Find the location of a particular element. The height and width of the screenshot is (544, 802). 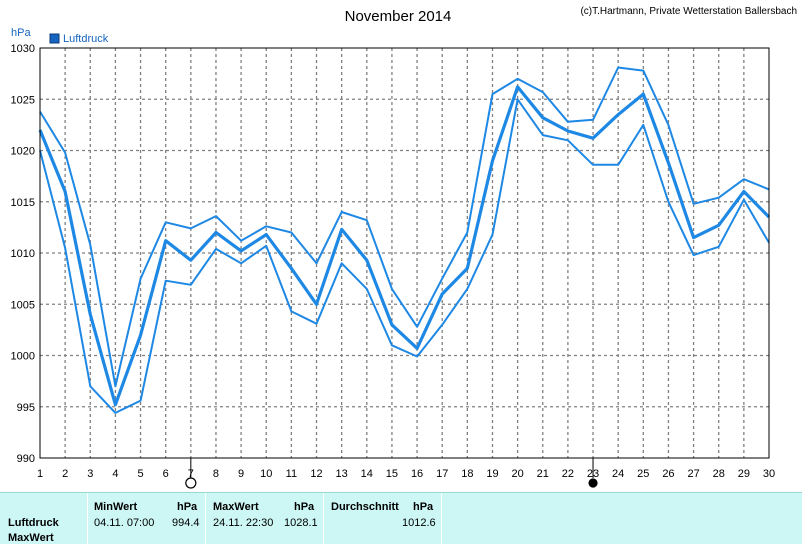

max-header: MaxWert is located at coordinates (236, 507).